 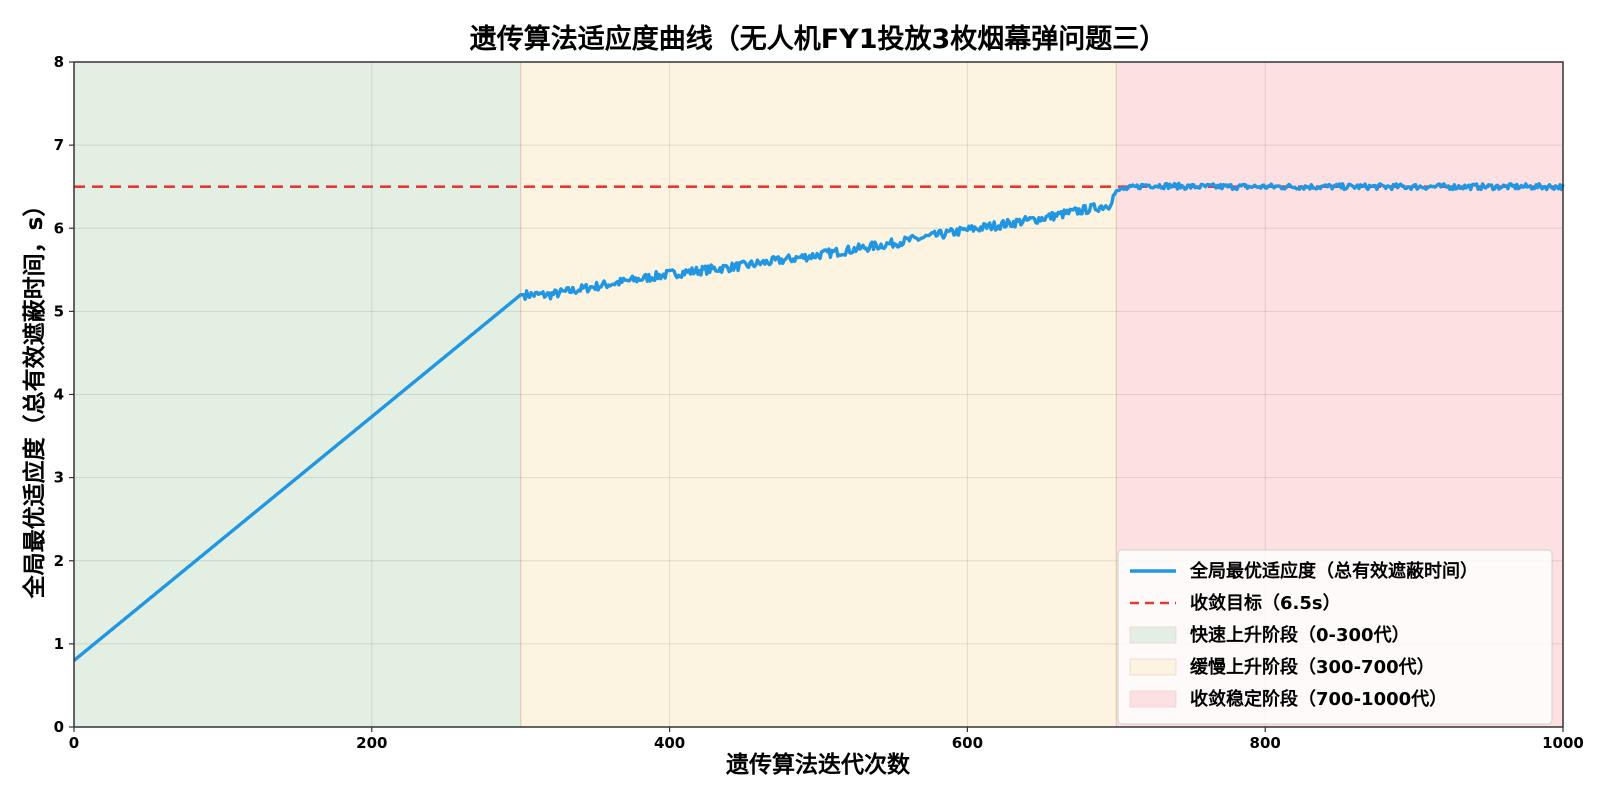 I want to click on y-tick-label-5: 5, so click(x=59, y=311).